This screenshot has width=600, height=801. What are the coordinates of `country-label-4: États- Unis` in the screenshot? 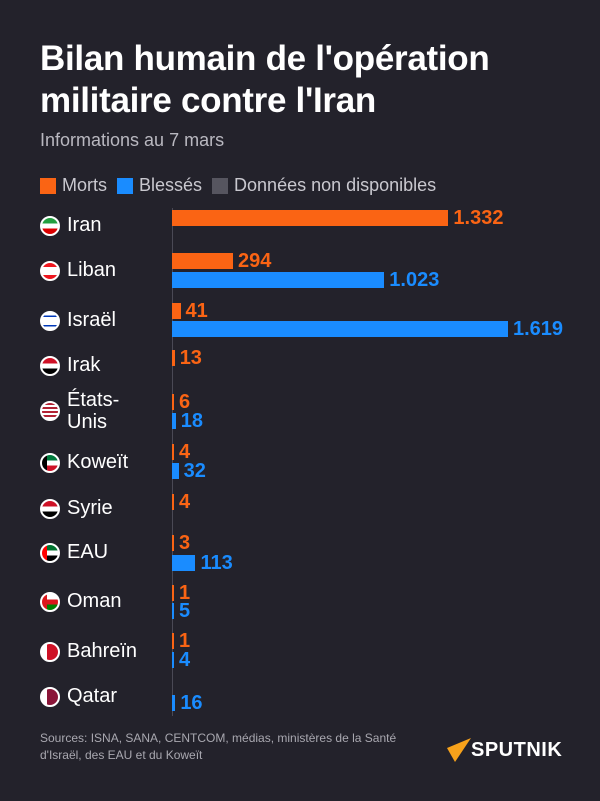 It's located at (79, 411).